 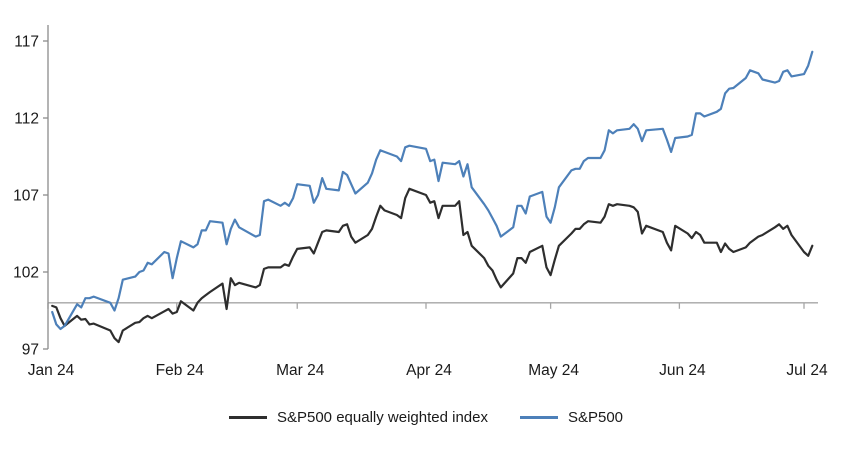 What do you see at coordinates (26, 42) in the screenshot?
I see `y-tick-label: 117` at bounding box center [26, 42].